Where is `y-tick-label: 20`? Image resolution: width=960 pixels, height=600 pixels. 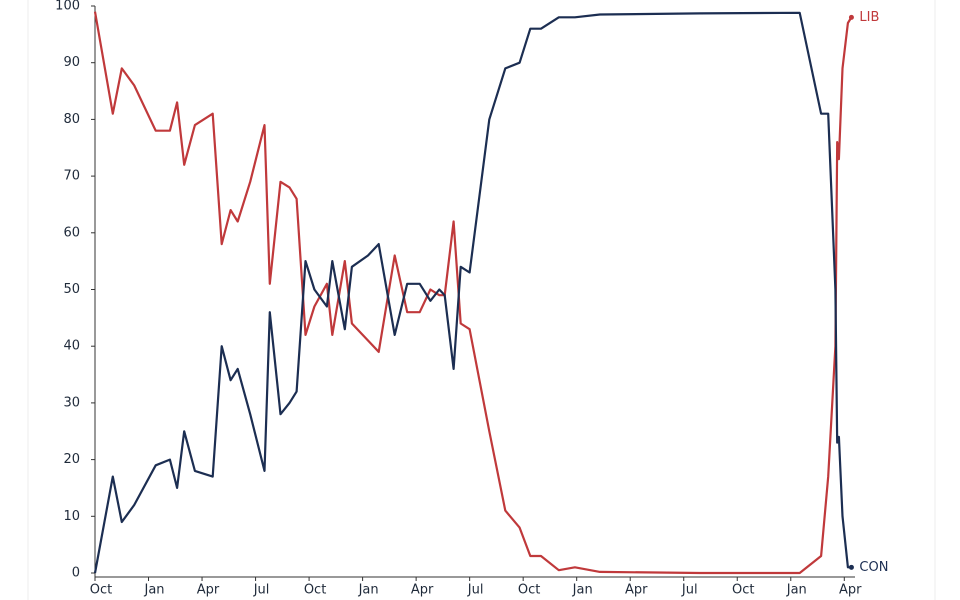 y-tick-label: 20 is located at coordinates (71, 459).